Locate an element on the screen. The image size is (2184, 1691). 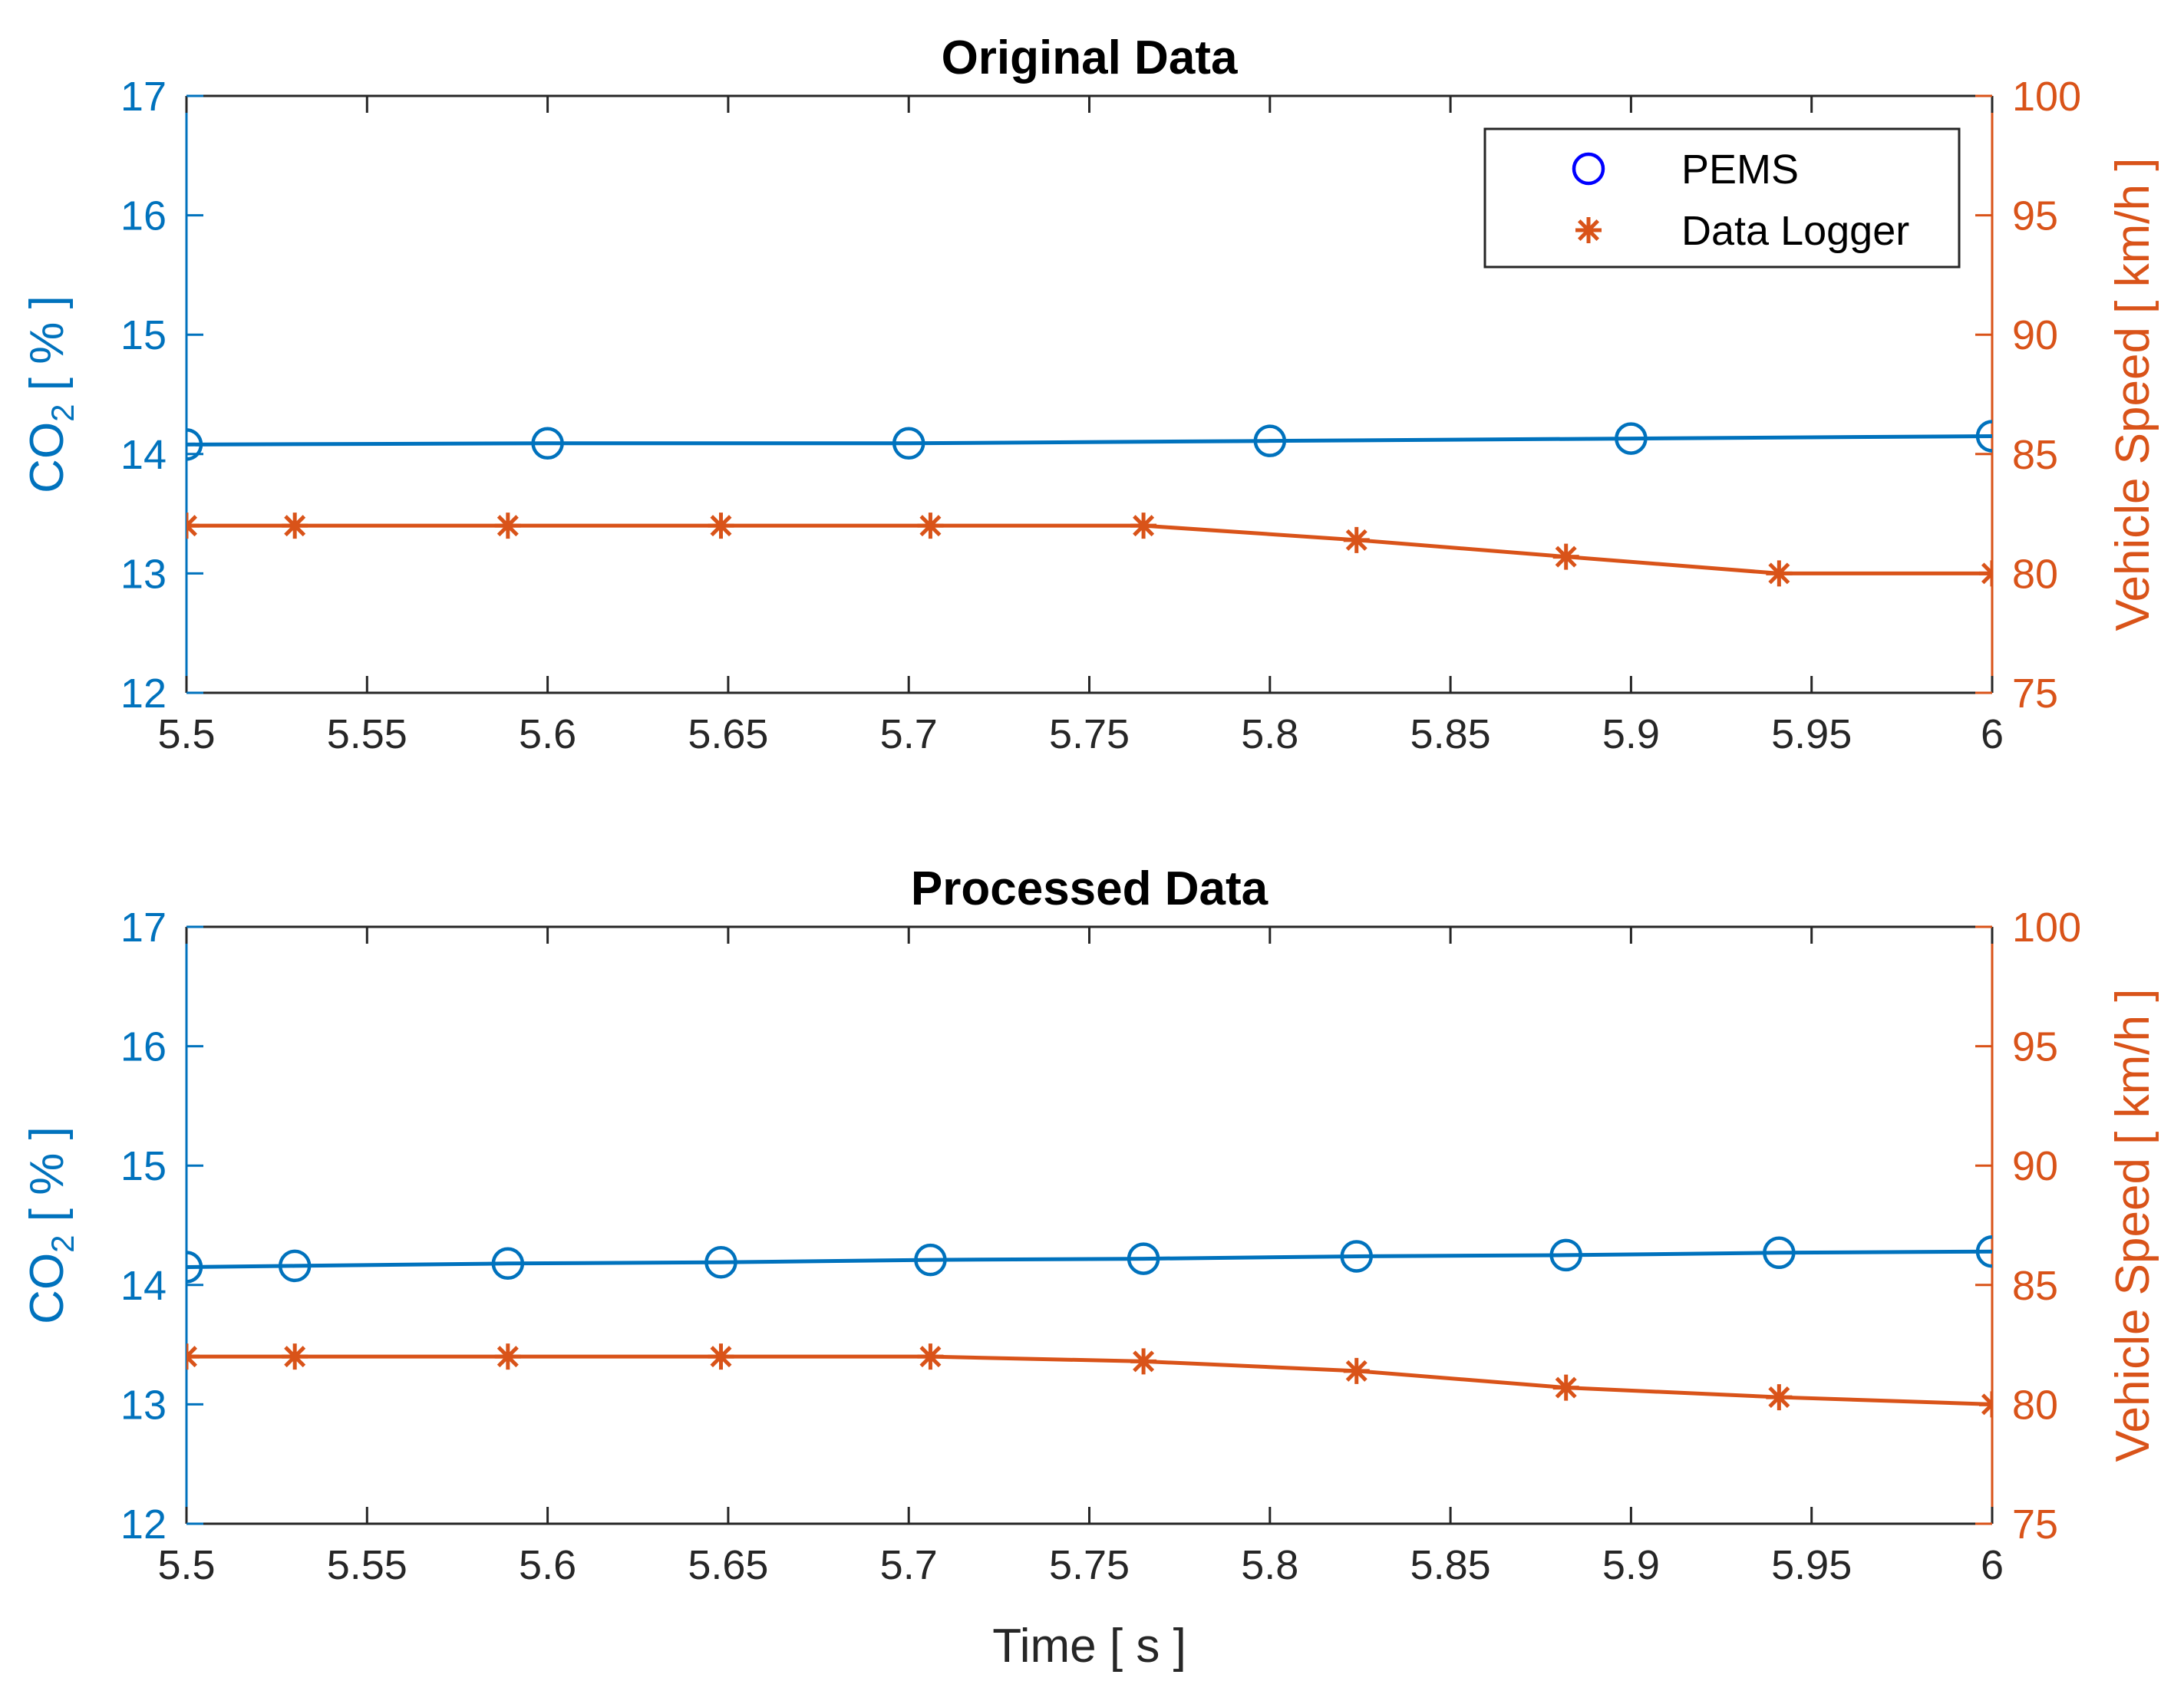
x-axis-label: Time [ s ] is located at coordinates (1089, 1646).